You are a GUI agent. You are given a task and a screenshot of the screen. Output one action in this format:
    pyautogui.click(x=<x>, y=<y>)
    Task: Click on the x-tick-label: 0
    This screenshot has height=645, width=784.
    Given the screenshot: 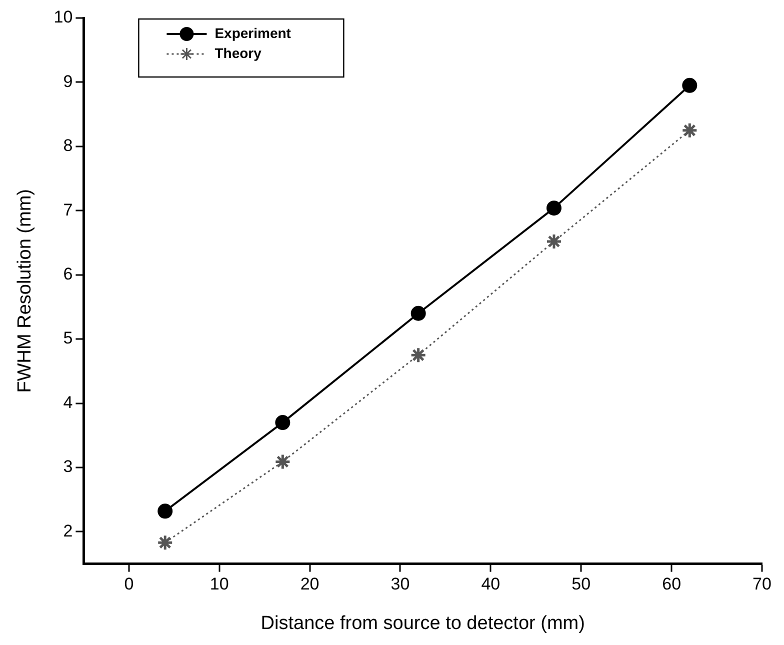 What is the action you would take?
    pyautogui.click(x=129, y=584)
    